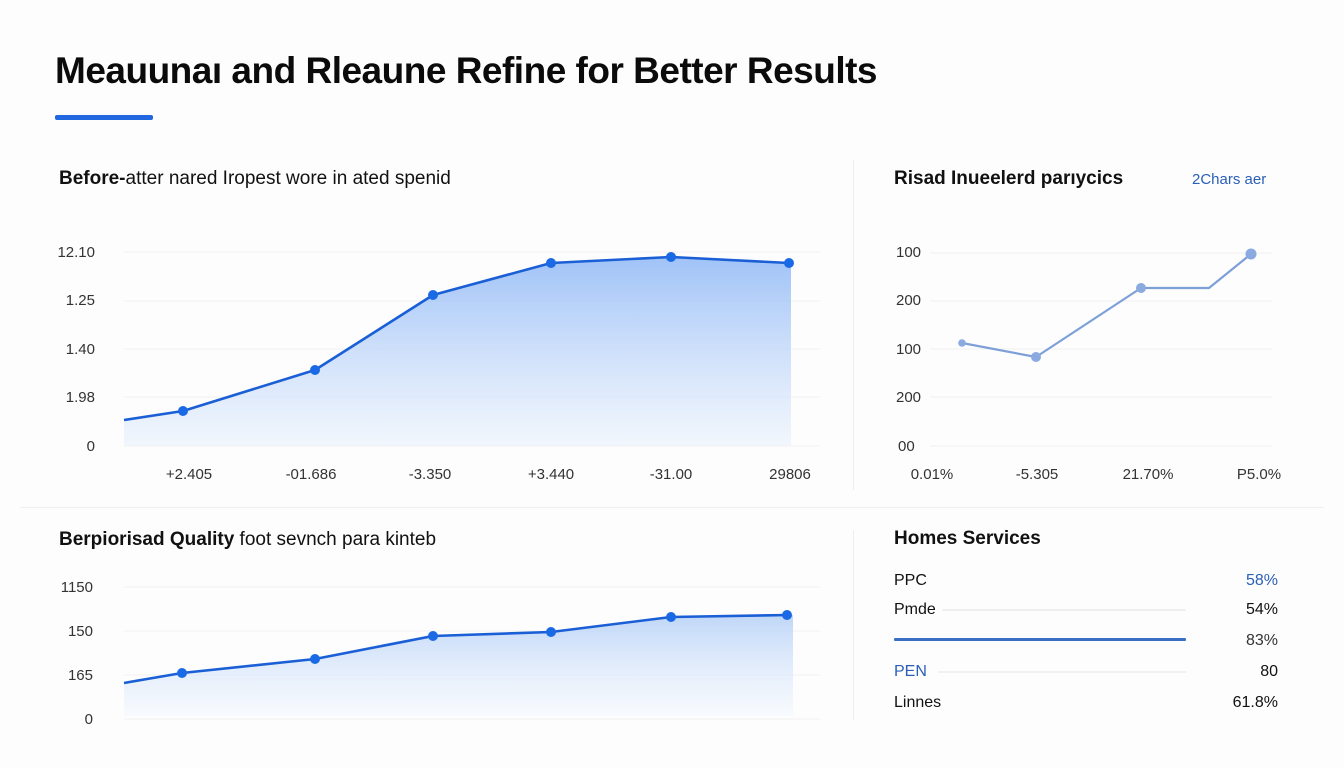 Image resolution: width=1344 pixels, height=768 pixels. Describe the element at coordinates (910, 671) in the screenshot. I see `service-label-pen: PEN` at that location.